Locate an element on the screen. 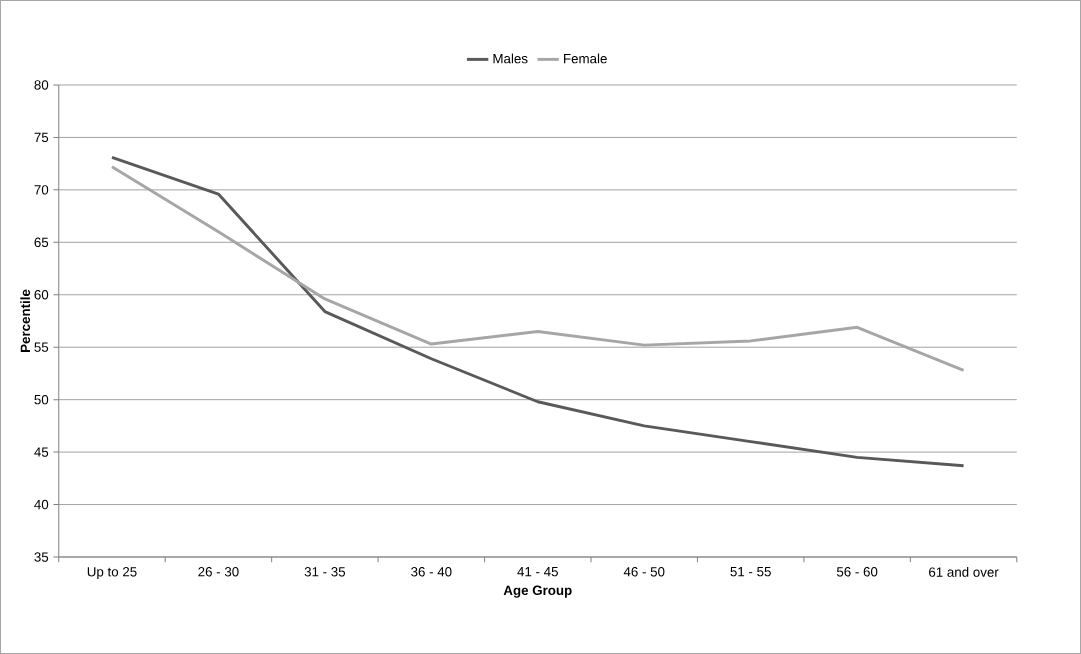 This screenshot has width=1081, height=654. x-tick-label: 51 - 55 is located at coordinates (750, 572).